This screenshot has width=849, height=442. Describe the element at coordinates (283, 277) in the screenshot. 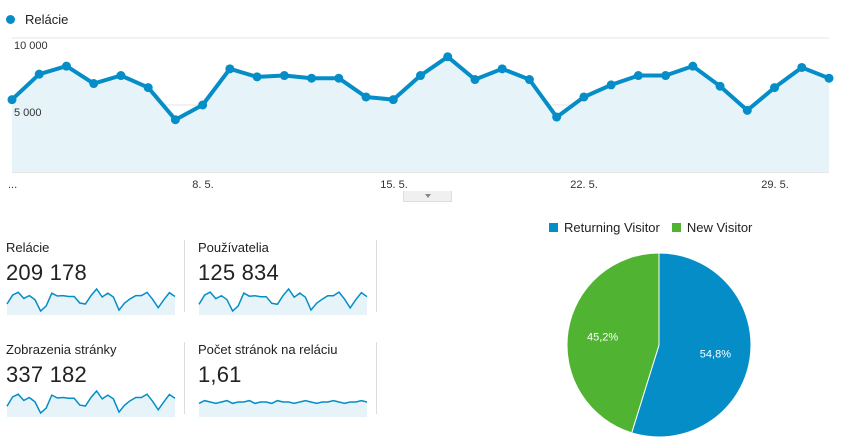

I see `metric-users: Používatelia 125 834` at that location.